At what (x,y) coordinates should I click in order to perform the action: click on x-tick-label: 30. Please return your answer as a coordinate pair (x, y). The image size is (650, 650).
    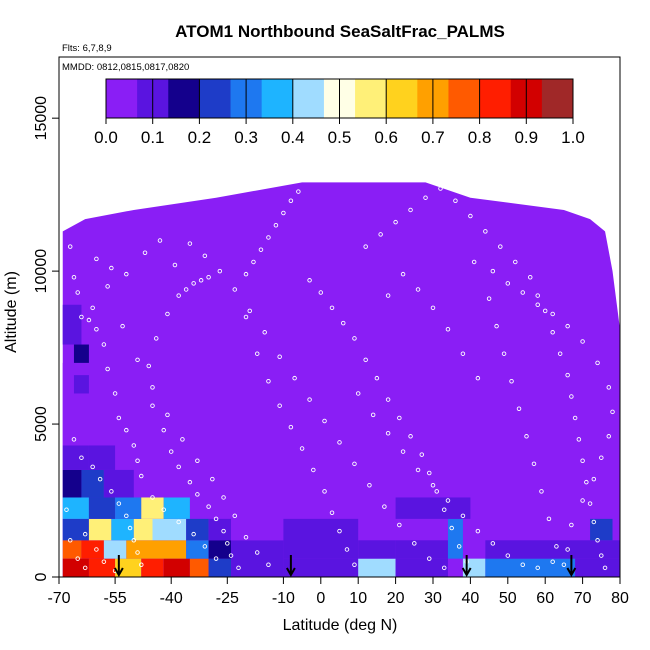
    Looking at the image, I should click on (433, 598).